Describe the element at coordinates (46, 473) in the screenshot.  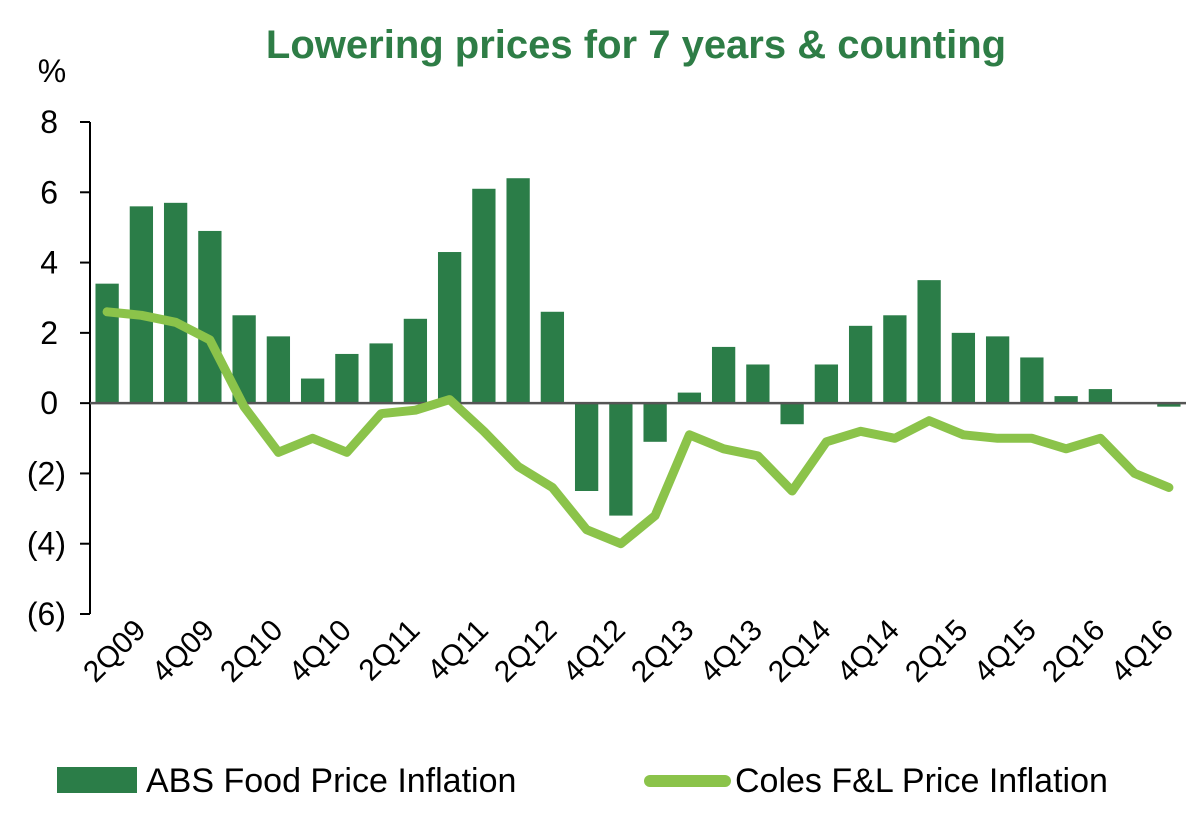
I see `y-tick-label: (2)` at that location.